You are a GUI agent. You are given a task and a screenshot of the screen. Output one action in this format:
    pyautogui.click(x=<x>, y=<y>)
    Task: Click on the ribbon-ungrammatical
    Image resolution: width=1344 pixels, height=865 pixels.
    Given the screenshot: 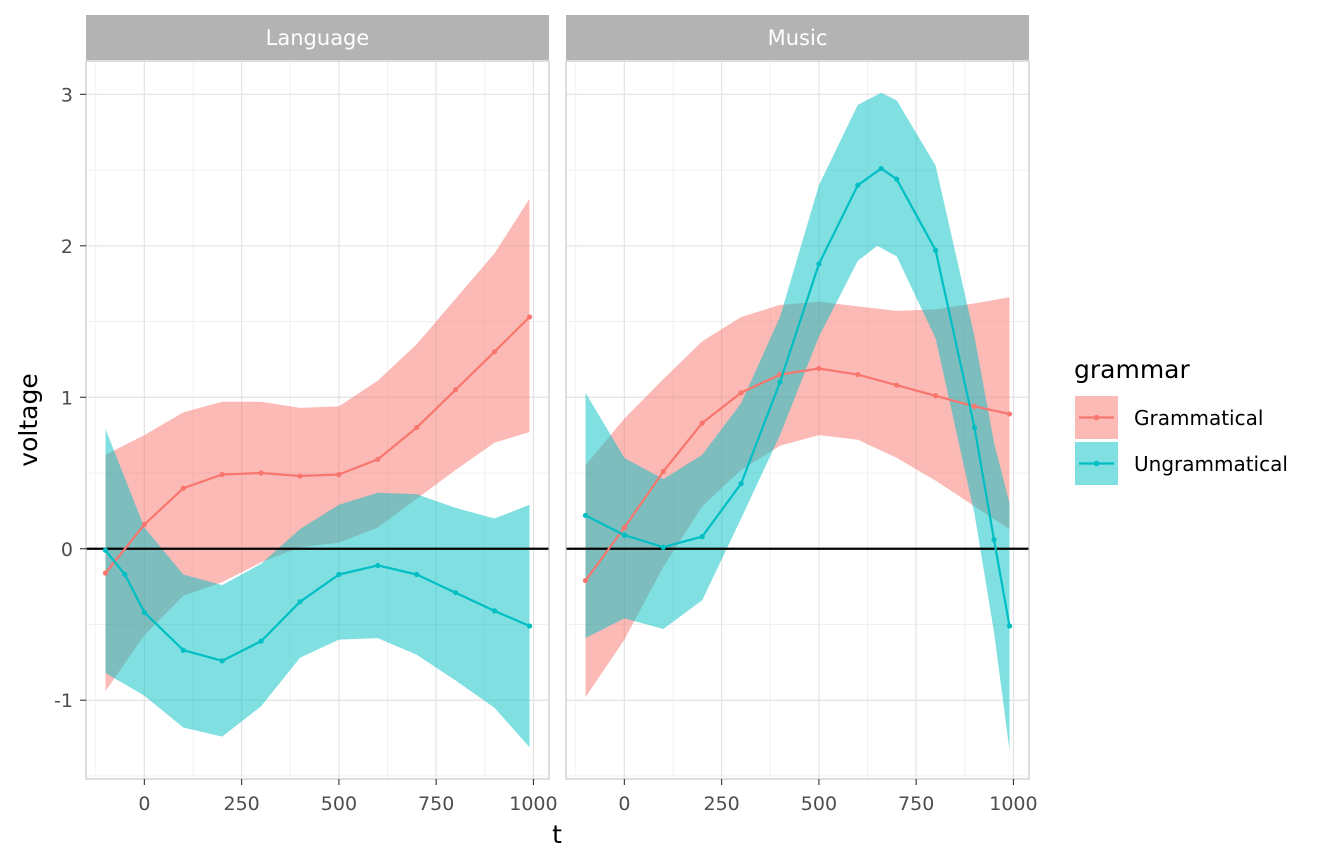 What is the action you would take?
    pyautogui.click(x=317, y=588)
    